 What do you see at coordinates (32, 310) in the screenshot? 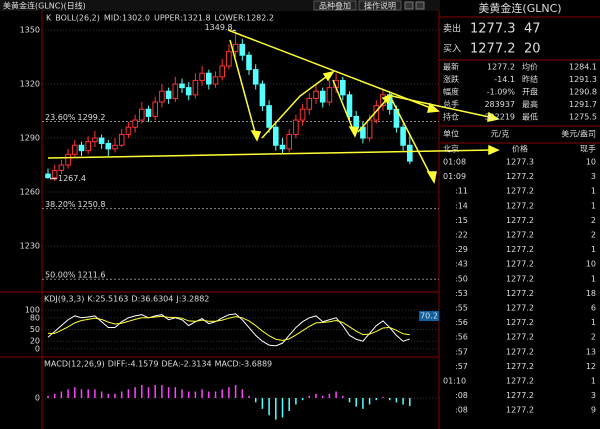
I see `kdj-tick-label: 100` at bounding box center [32, 310].